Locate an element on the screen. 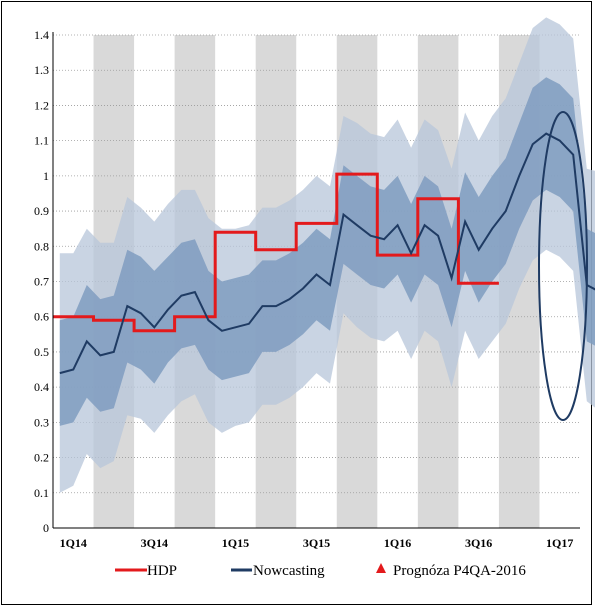 This screenshot has height=608, width=595. legend-forecast-label: Prognóza P4QA-2016 is located at coordinates (459, 571).